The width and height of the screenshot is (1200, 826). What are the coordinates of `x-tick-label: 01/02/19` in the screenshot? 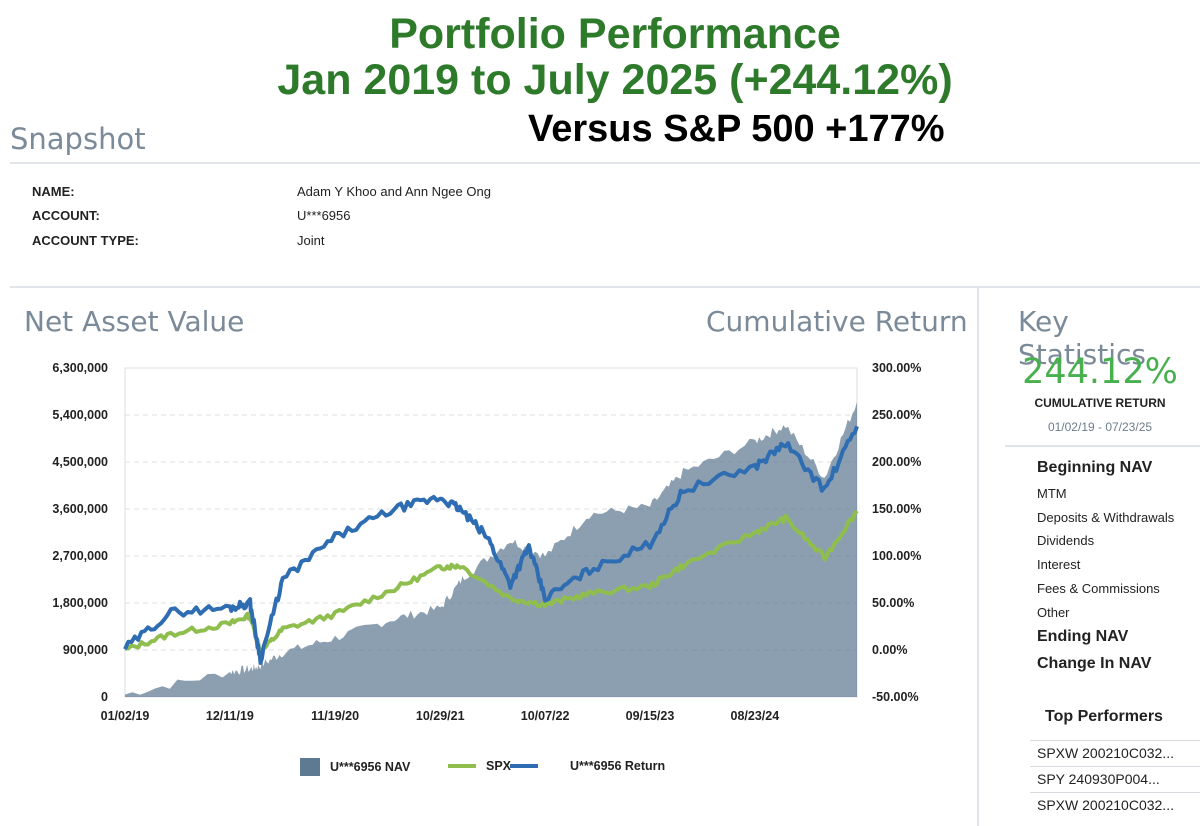 It's located at (125, 716).